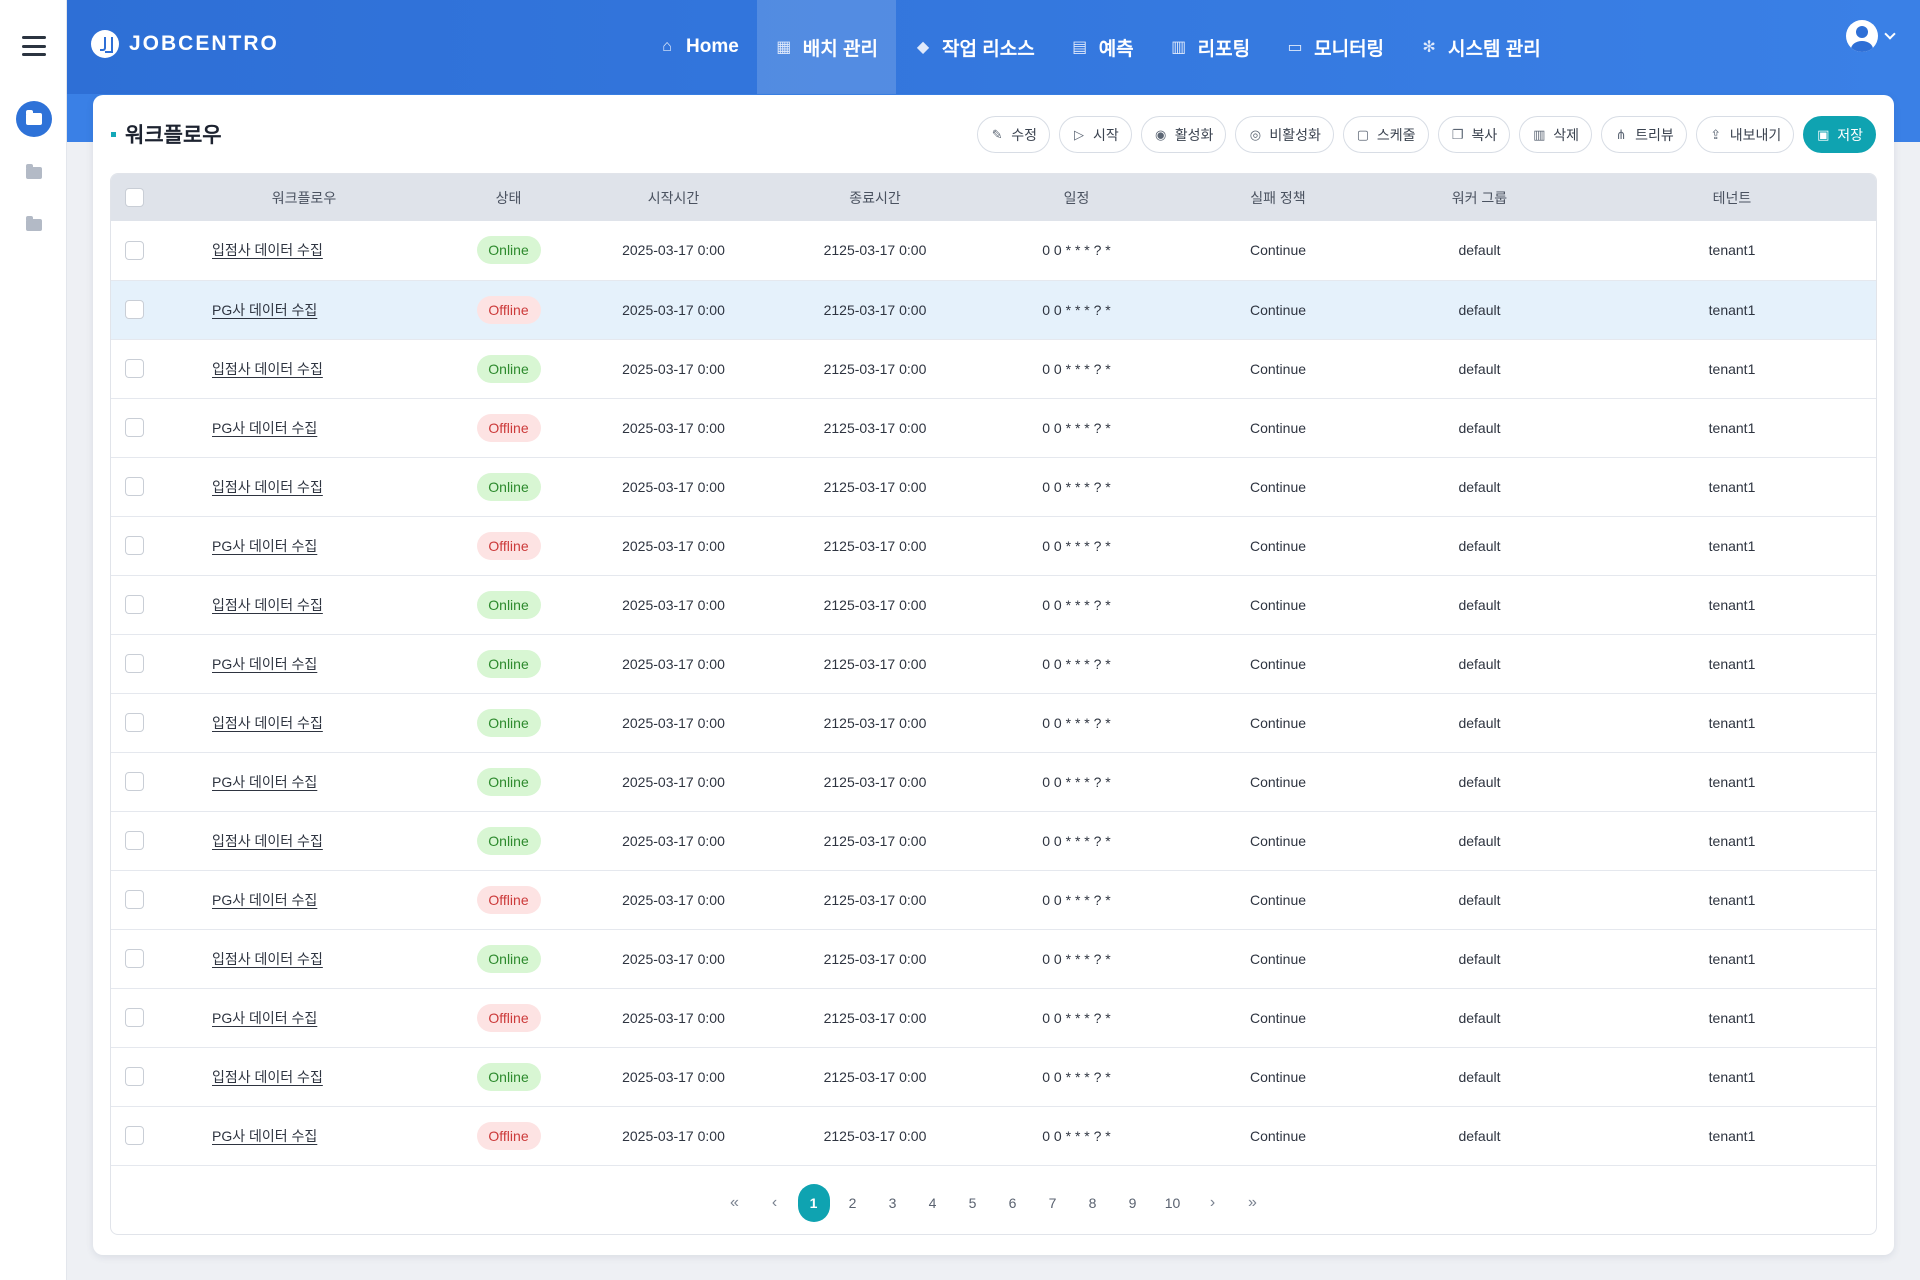 The height and width of the screenshot is (1280, 1920). What do you see at coordinates (304, 197) in the screenshot?
I see `column-header: 워크플로우` at bounding box center [304, 197].